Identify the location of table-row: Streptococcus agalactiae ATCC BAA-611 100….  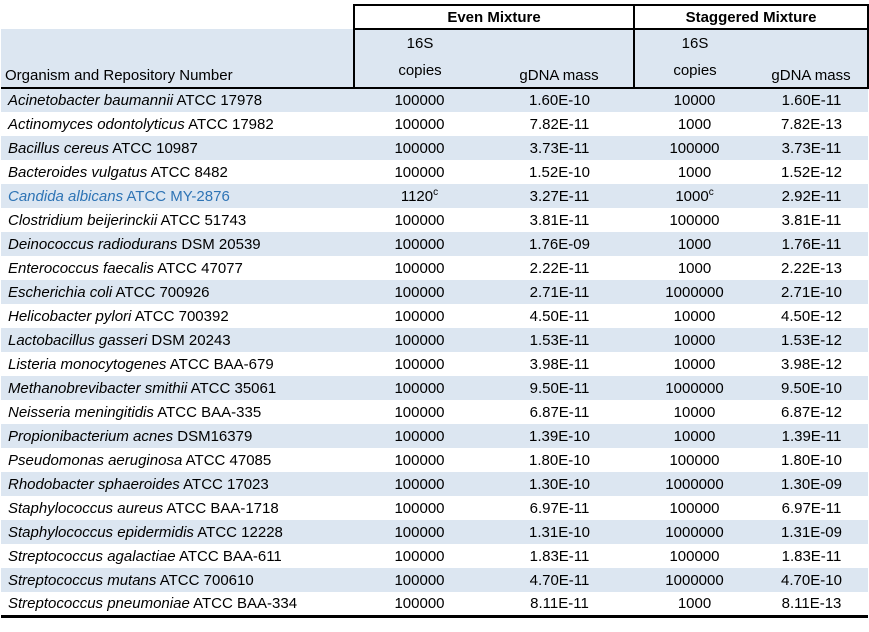
(434, 556).